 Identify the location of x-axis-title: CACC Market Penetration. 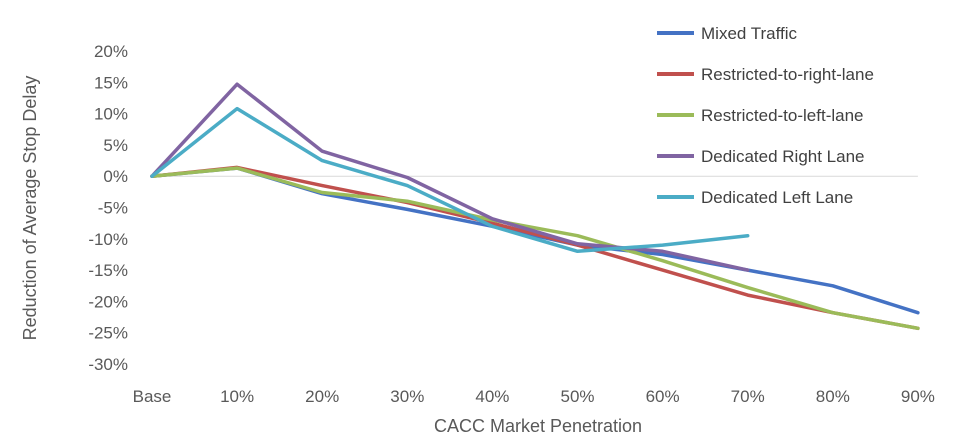
(538, 426).